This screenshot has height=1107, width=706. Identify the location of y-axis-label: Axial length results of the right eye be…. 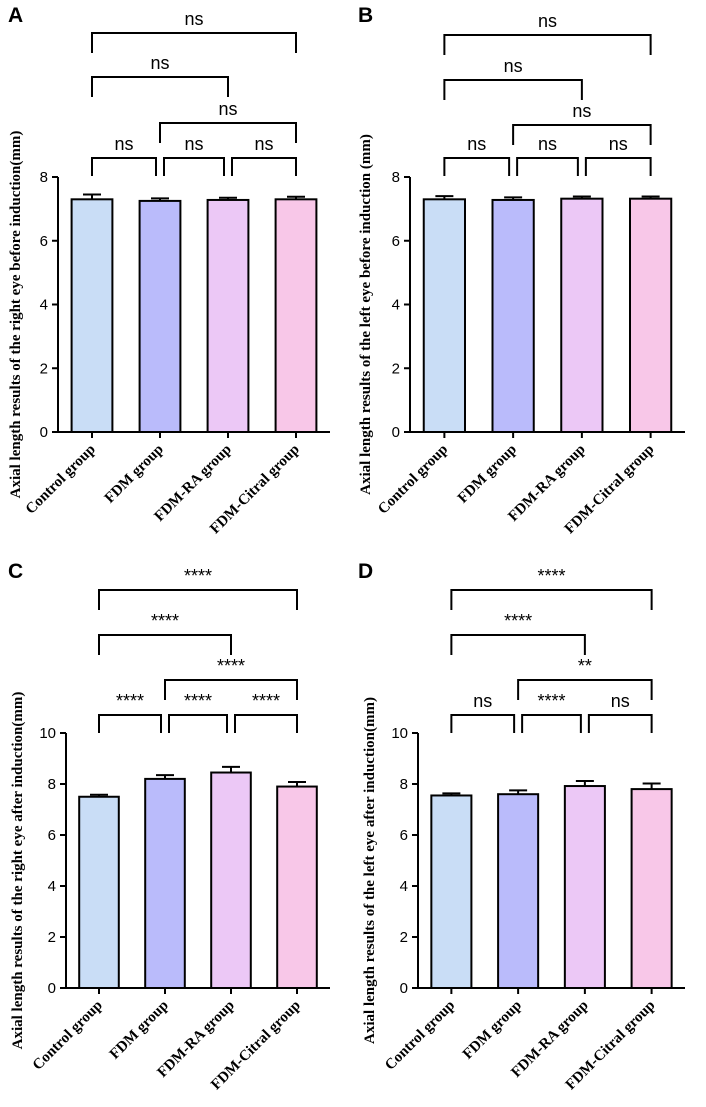
(16, 315).